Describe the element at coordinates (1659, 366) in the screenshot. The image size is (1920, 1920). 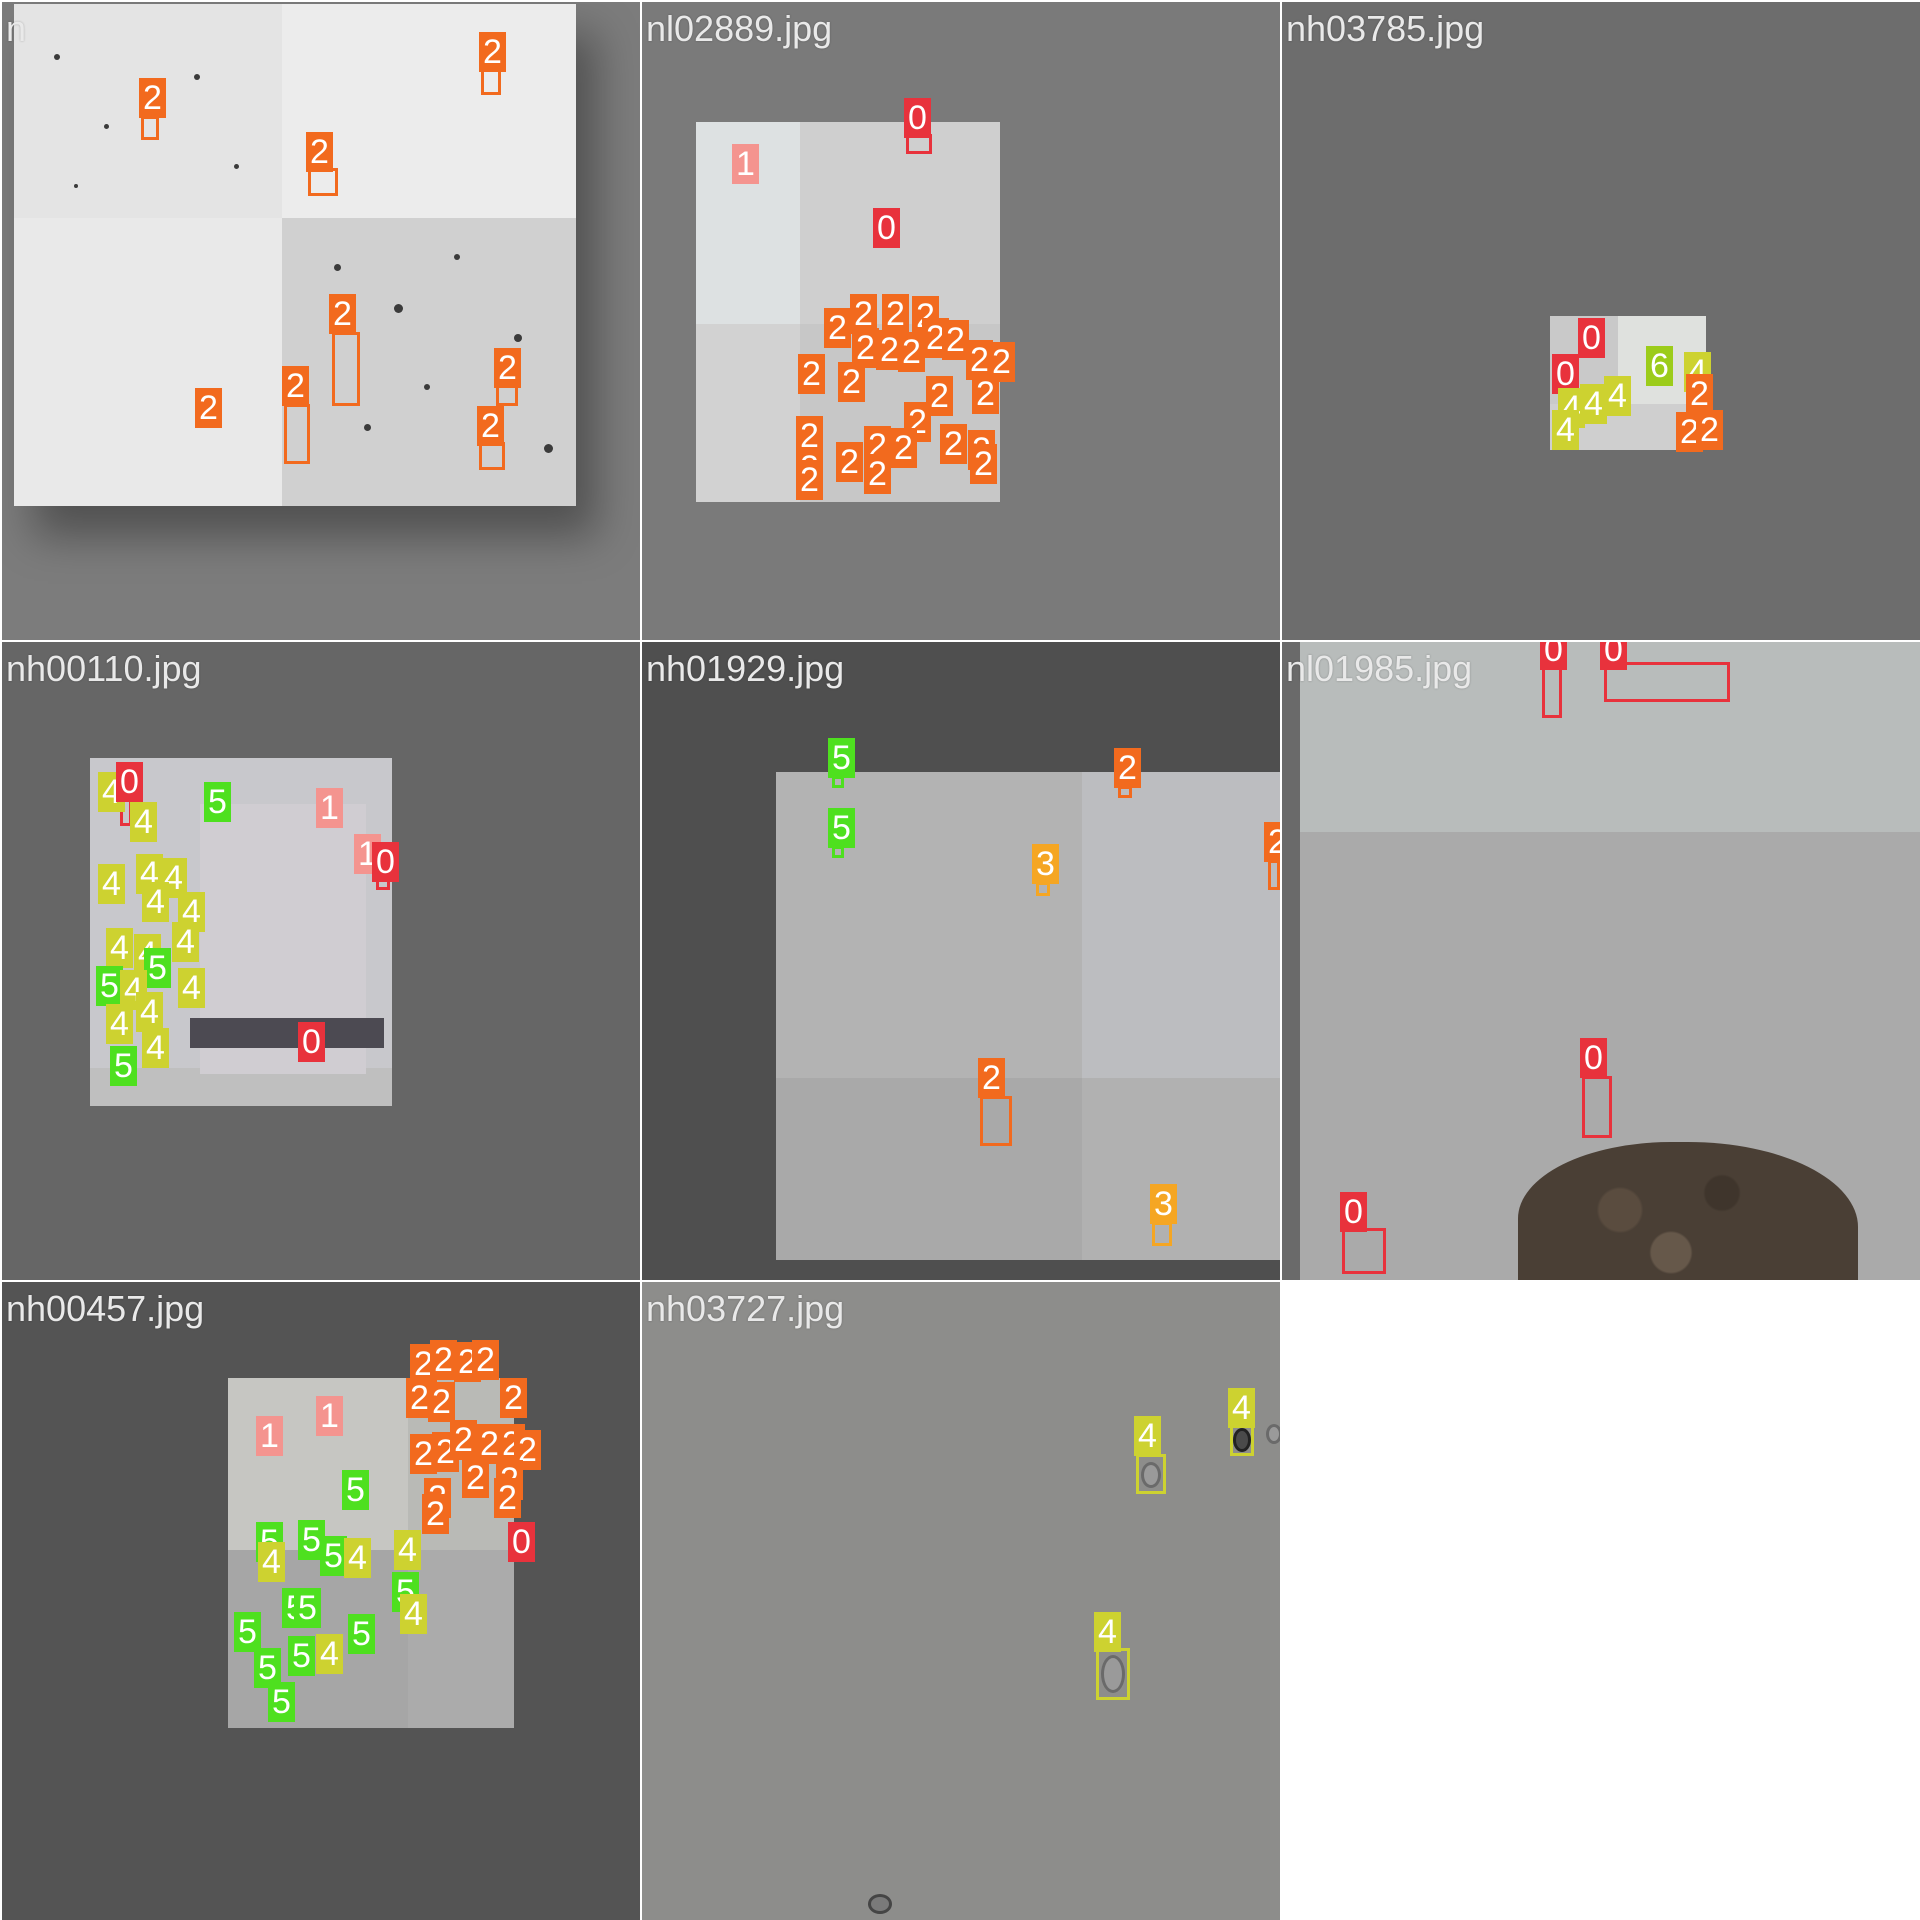
I see `detection-label: 6` at that location.